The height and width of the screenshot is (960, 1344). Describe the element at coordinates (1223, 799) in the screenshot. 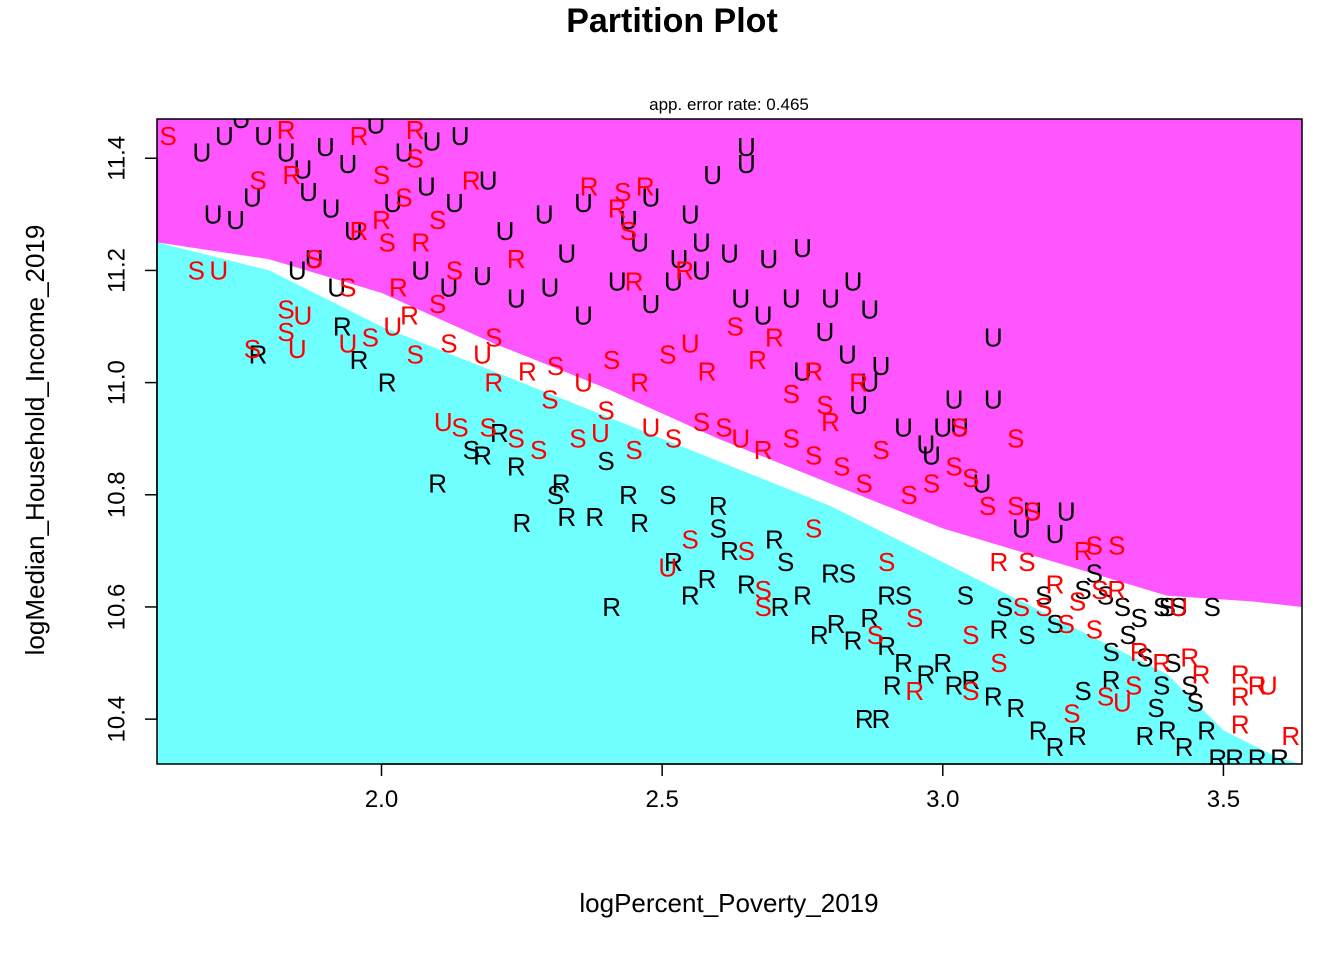

I see `x-tick-label: 3.5` at that location.